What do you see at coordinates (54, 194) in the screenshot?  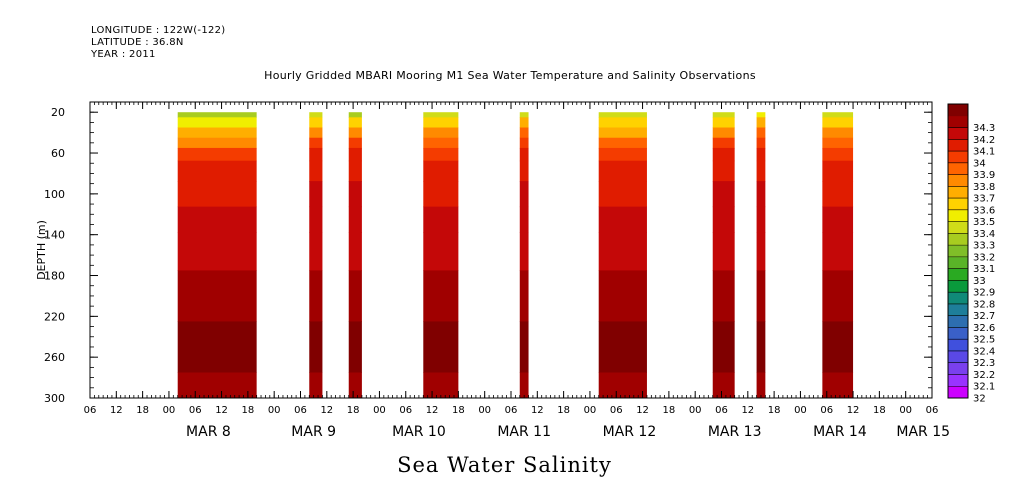 I see `y-tick-label: 100` at bounding box center [54, 194].